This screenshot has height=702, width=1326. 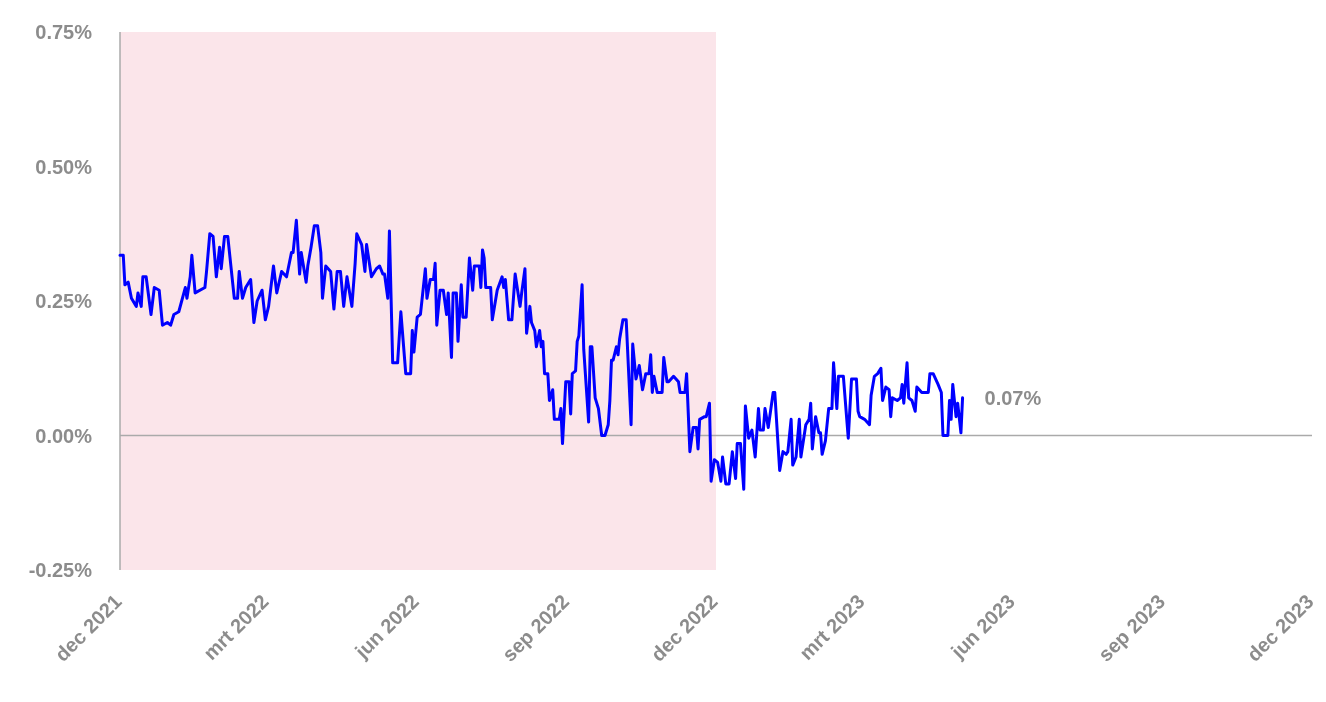 What do you see at coordinates (60, 570) in the screenshot?
I see `y-tick-label: -0.25%` at bounding box center [60, 570].